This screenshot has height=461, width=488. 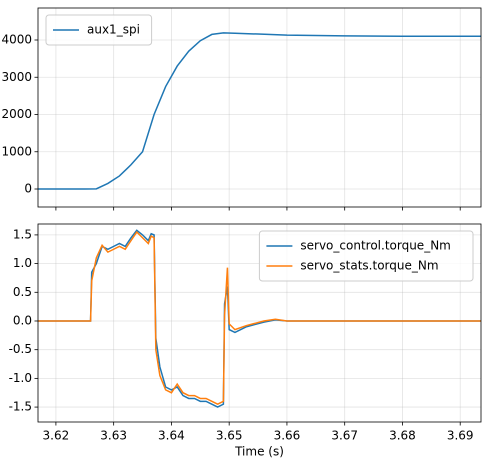 I want to click on y-tick-label: 3000, so click(x=16, y=77).